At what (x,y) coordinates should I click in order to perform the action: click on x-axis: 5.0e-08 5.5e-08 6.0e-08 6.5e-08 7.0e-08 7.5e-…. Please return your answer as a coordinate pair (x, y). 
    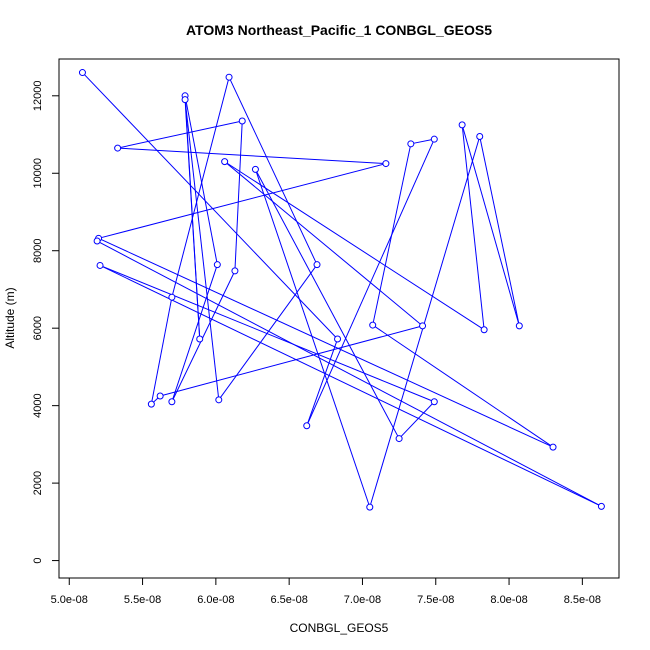
    Looking at the image, I should click on (326, 591).